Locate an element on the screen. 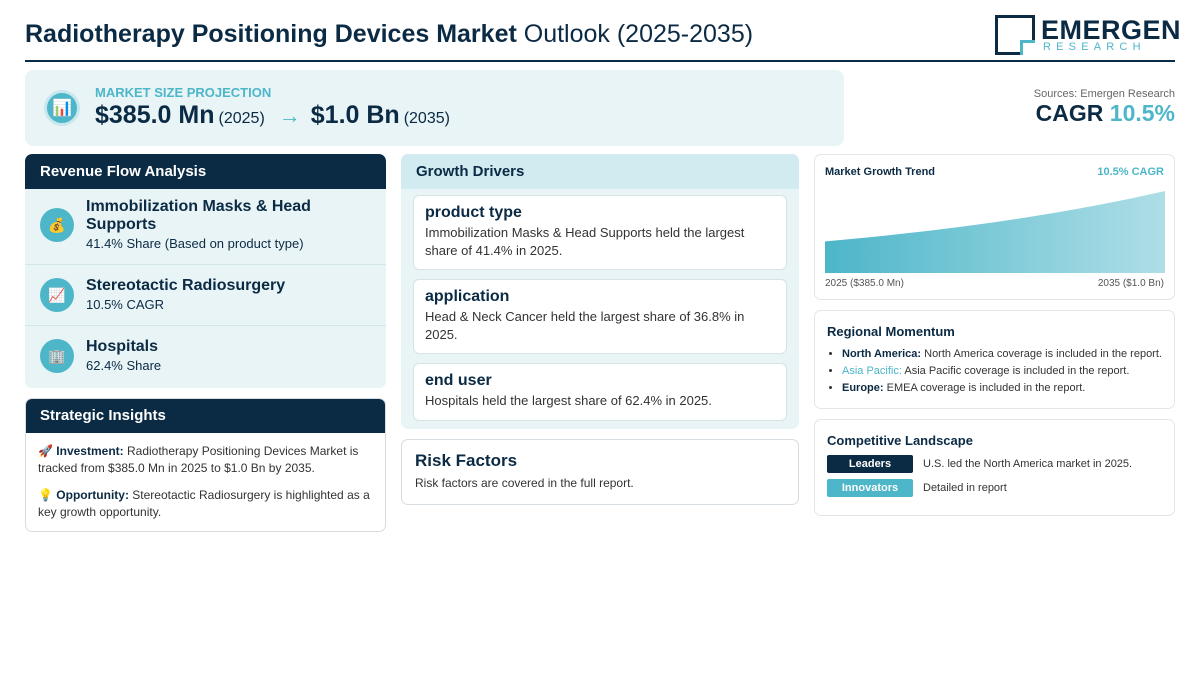 This screenshot has width=1200, height=700. growth-area-chart is located at coordinates (995, 232).